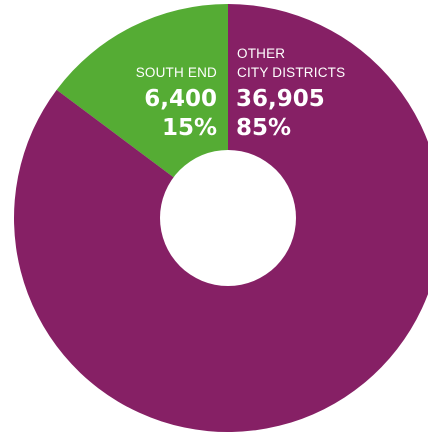 This screenshot has height=433, width=428. Describe the element at coordinates (228, 218) in the screenshot. I see `donut-hole` at that location.